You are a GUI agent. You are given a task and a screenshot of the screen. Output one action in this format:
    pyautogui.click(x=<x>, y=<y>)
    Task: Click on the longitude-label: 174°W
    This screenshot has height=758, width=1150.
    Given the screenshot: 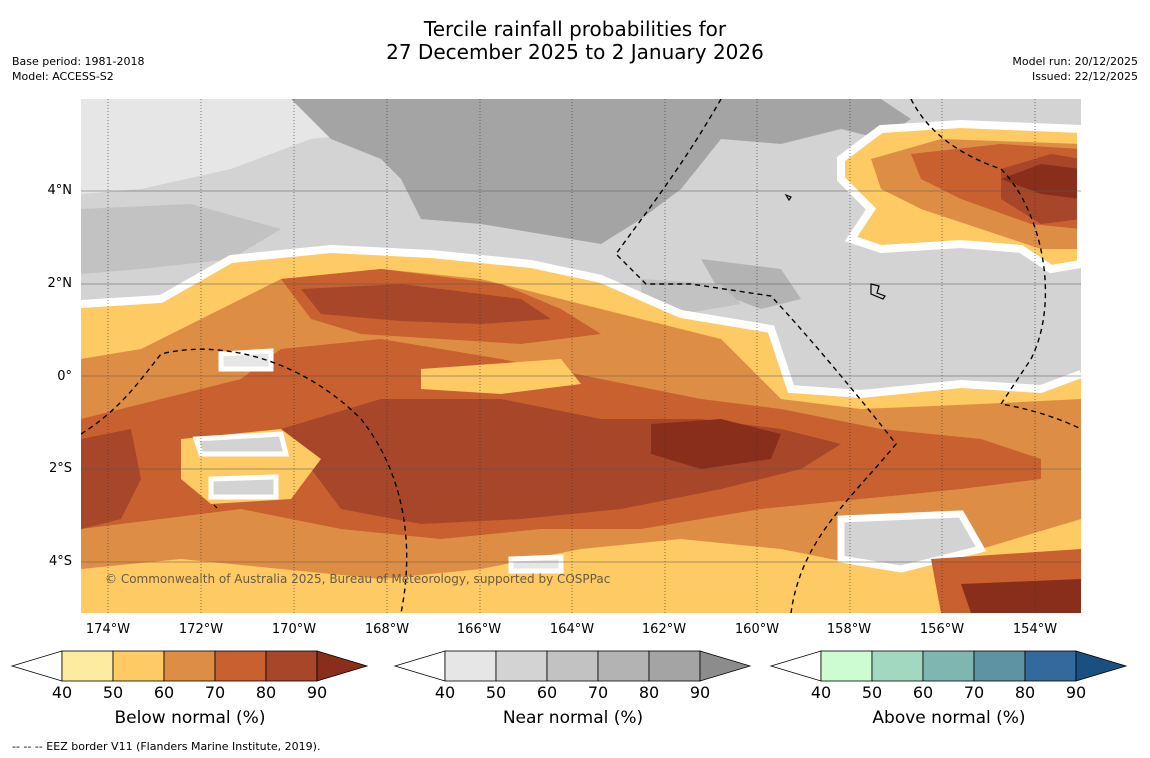 What is the action you would take?
    pyautogui.click(x=108, y=629)
    